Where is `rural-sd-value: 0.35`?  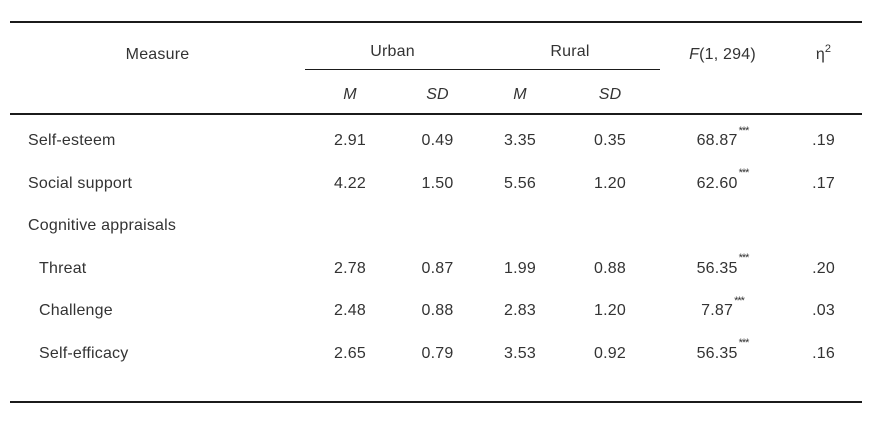
rural-sd-value: 0.35 is located at coordinates (610, 141).